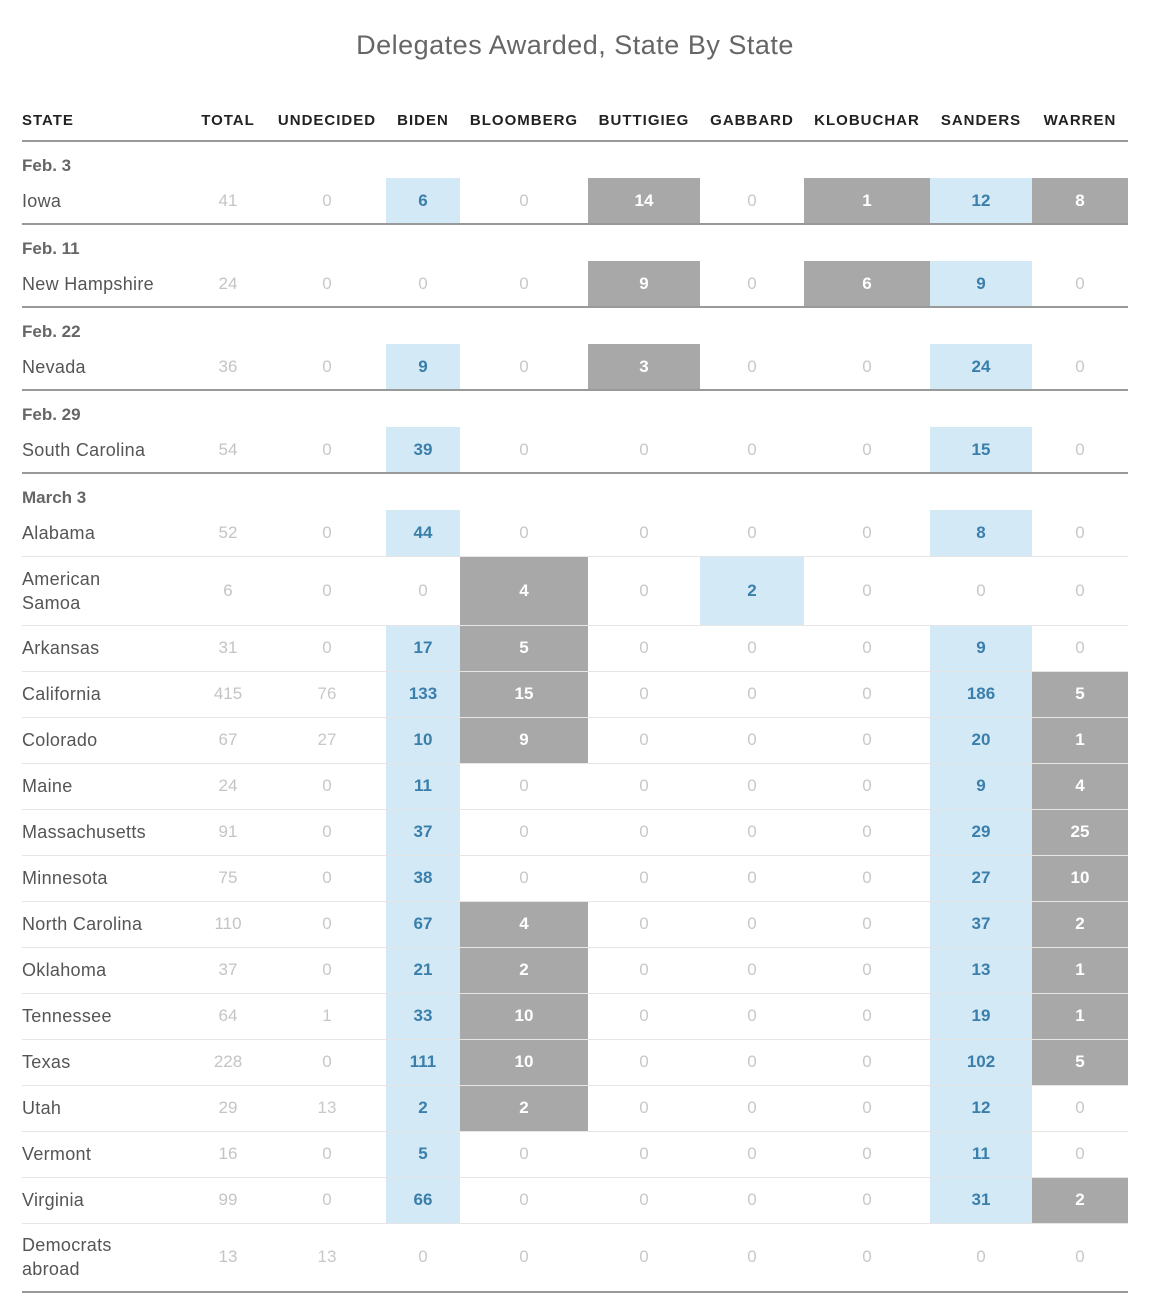 The height and width of the screenshot is (1298, 1156). Describe the element at coordinates (105, 450) in the screenshot. I see `state-name: South Carolina` at that location.